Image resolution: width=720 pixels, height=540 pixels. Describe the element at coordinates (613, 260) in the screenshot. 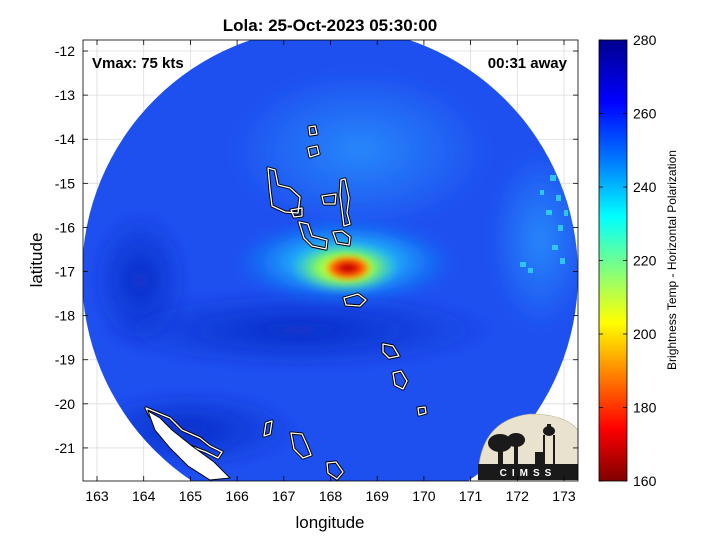

I see `colorbar-gradient` at that location.